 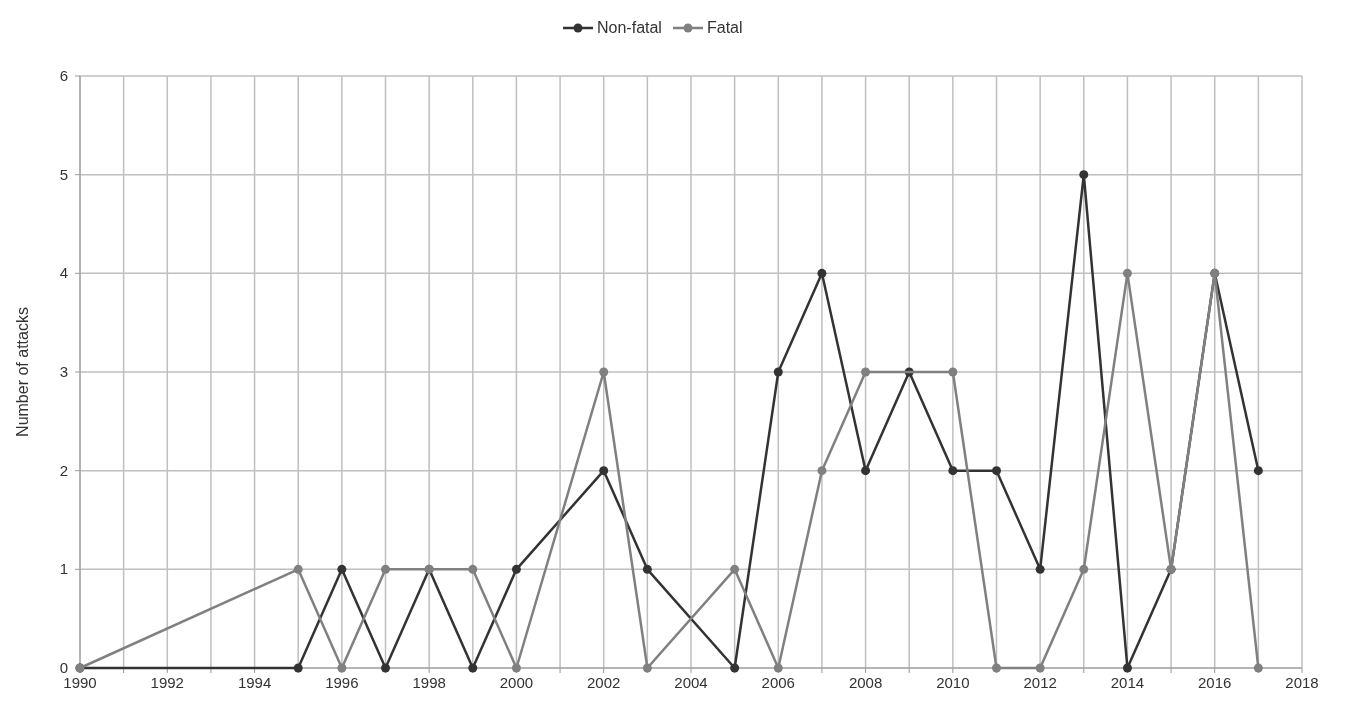 I want to click on x-tick-label: 2000, so click(x=516, y=682).